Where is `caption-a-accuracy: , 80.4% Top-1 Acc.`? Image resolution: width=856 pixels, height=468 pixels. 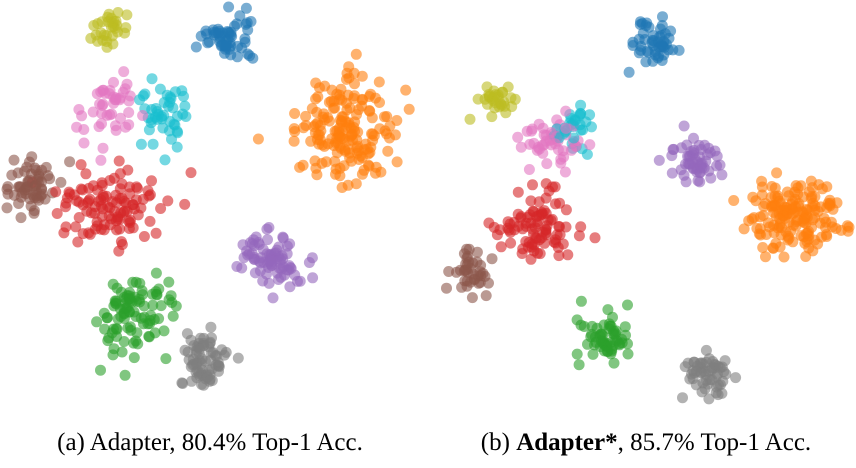
caption-a-accuracy: , 80.4% Top-1 Acc. is located at coordinates (266, 442).